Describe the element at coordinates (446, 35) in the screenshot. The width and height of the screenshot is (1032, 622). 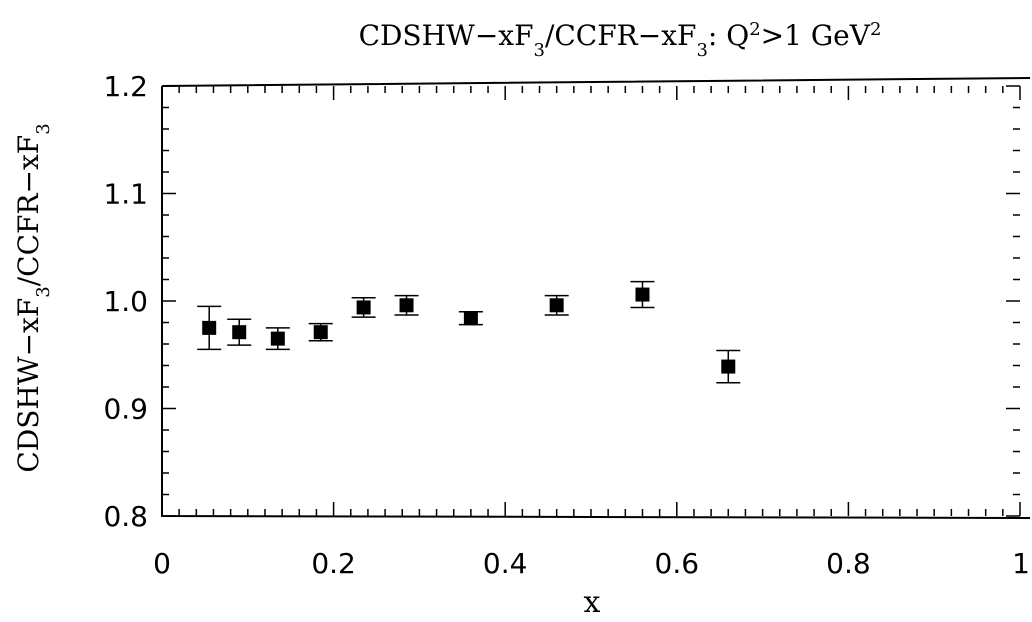
I see `chart-title-prefix: CDSHW−xF` at that location.